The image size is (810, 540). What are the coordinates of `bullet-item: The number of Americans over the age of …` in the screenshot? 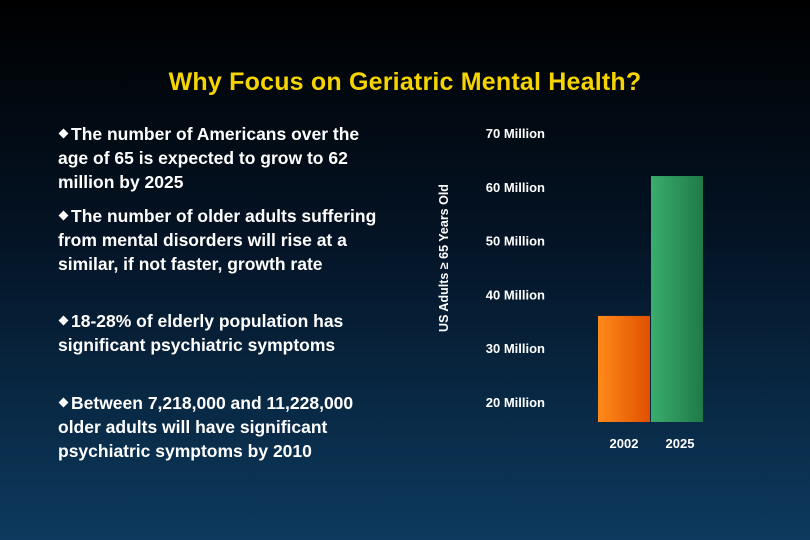 It's located at (218, 158).